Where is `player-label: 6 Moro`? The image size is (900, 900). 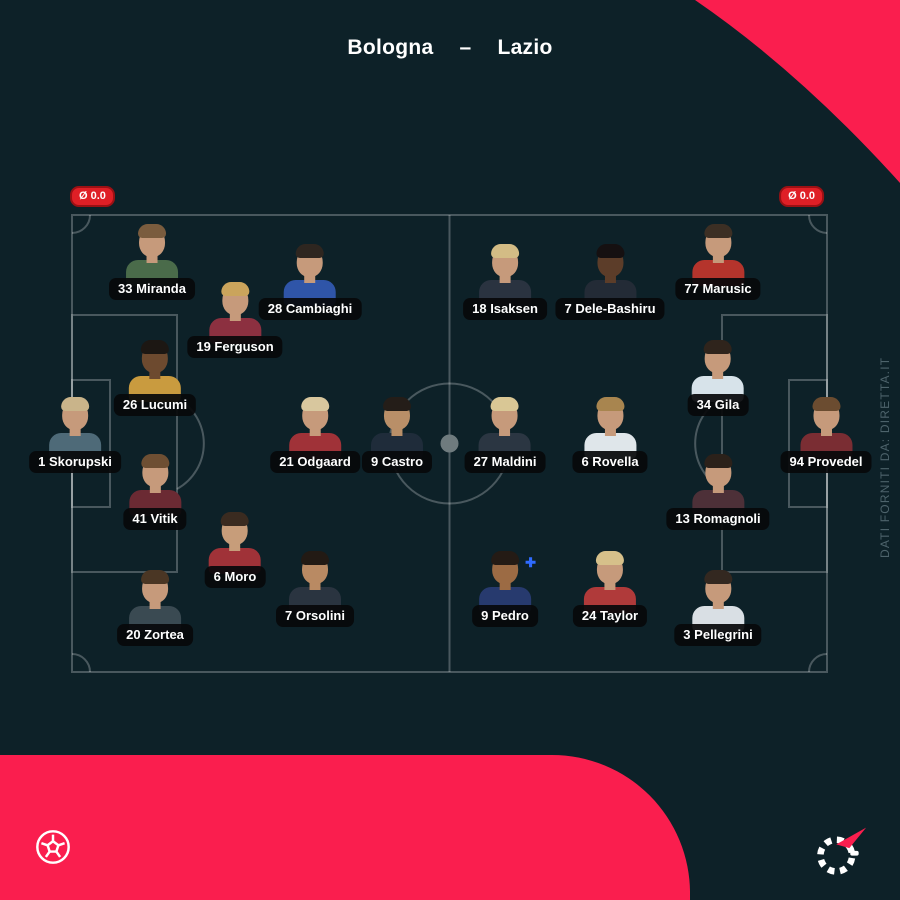
player-label: 6 Moro is located at coordinates (235, 577).